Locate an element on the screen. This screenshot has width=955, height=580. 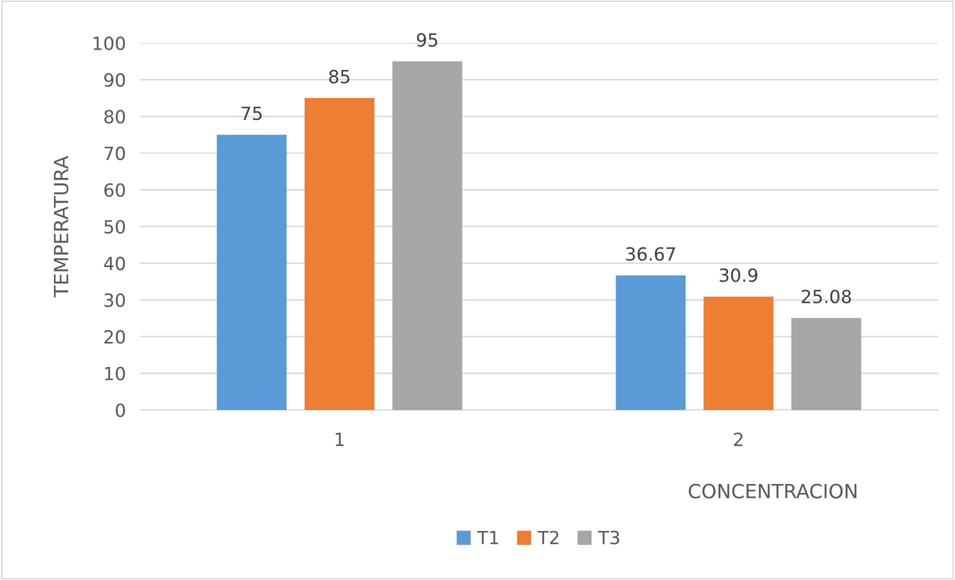
legend-label: T3 is located at coordinates (609, 537).